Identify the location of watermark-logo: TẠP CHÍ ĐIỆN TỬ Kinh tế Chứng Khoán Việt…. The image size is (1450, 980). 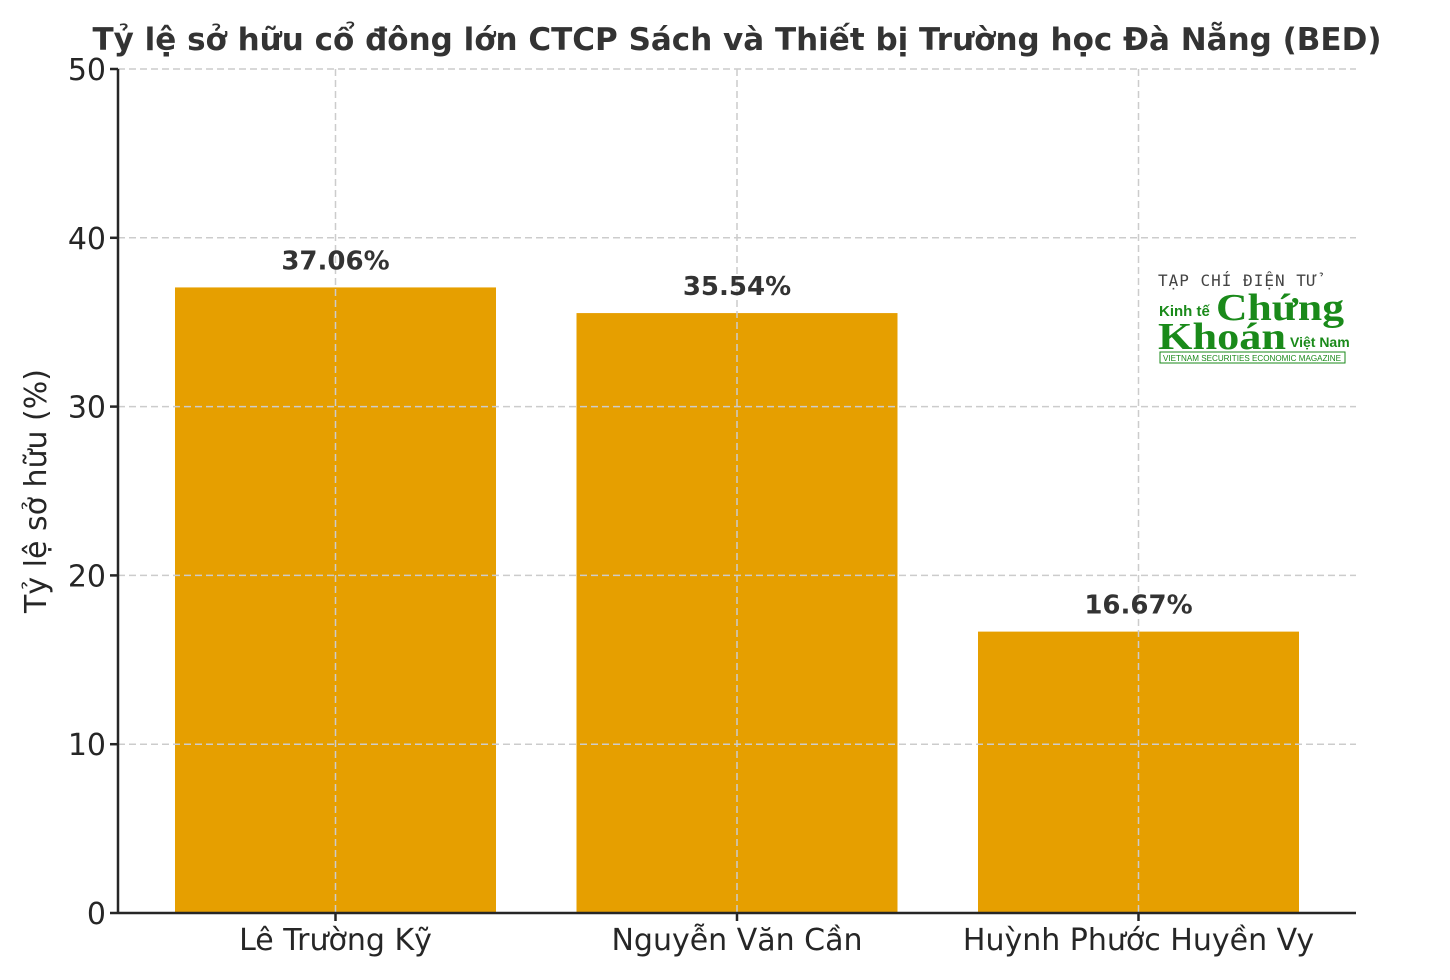
(1254, 317).